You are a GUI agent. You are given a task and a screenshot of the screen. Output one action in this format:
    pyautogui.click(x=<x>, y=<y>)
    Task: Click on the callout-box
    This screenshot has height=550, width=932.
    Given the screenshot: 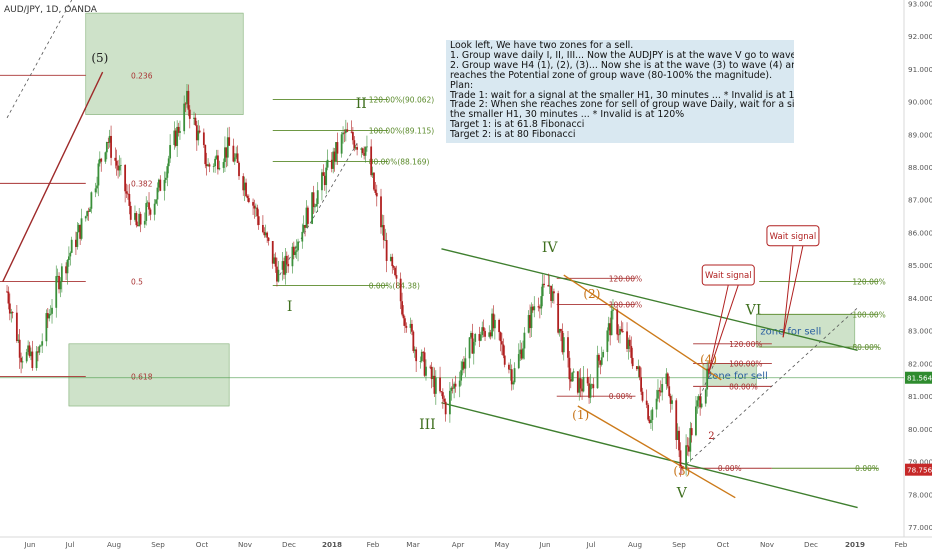 What is the action you would take?
    pyautogui.click(x=793, y=236)
    